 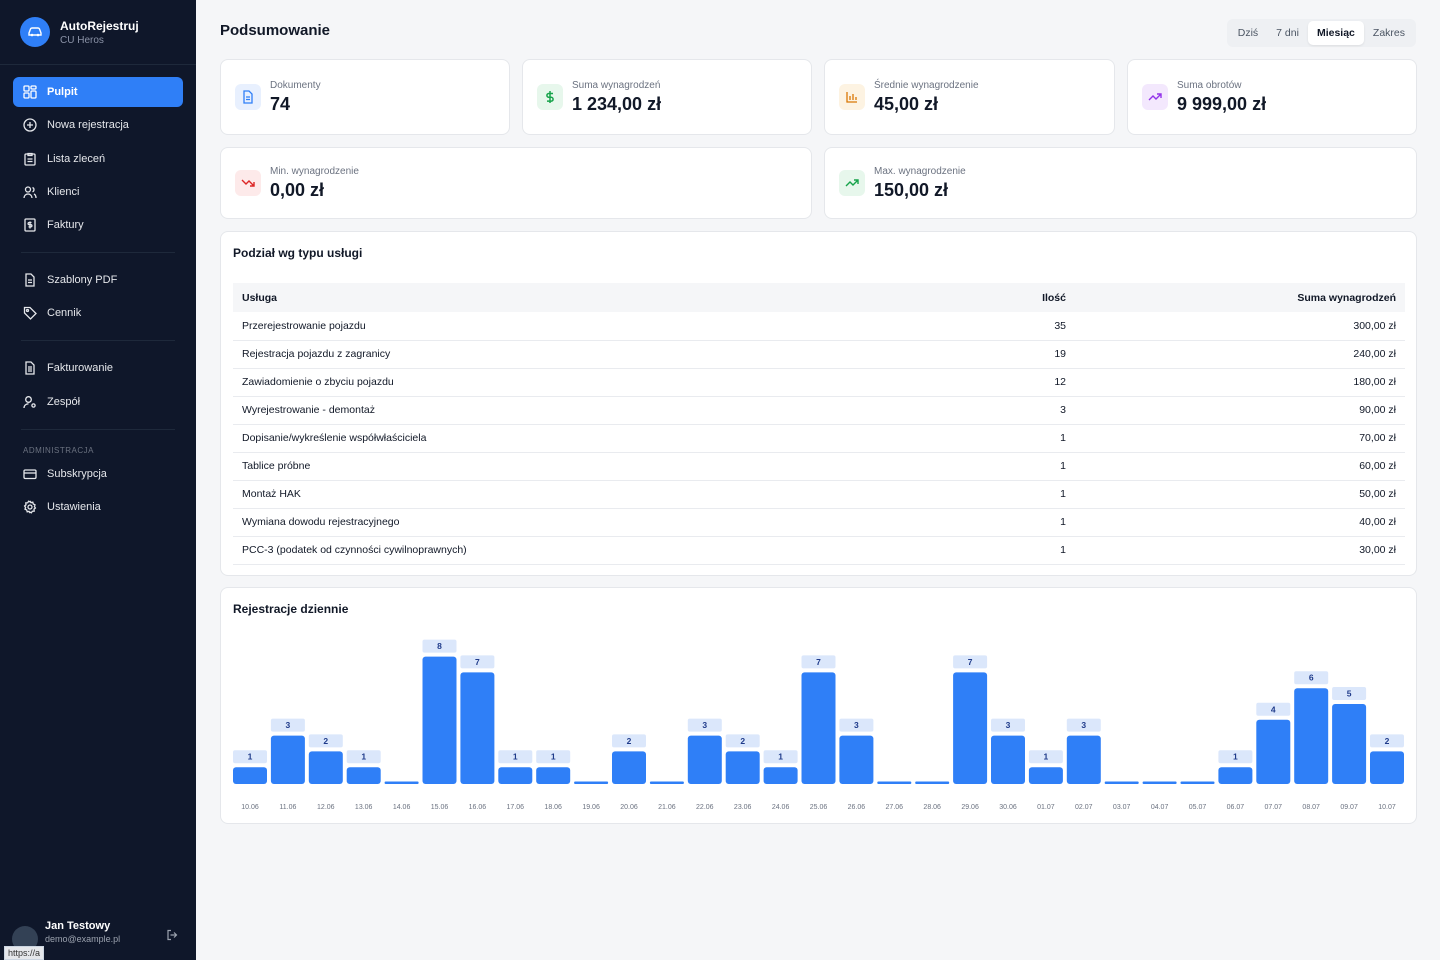 What do you see at coordinates (857, 807) in the screenshot?
I see `x-tick-label: 26.06` at bounding box center [857, 807].